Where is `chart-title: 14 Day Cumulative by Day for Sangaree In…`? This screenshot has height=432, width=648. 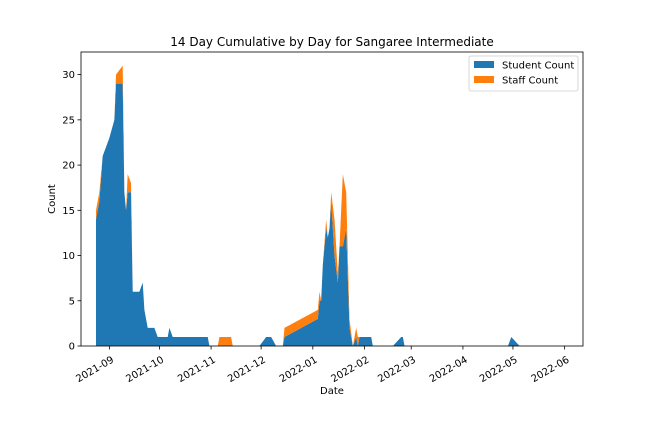 chart-title: 14 Day Cumulative by Day for Sangaree In… is located at coordinates (331, 42).